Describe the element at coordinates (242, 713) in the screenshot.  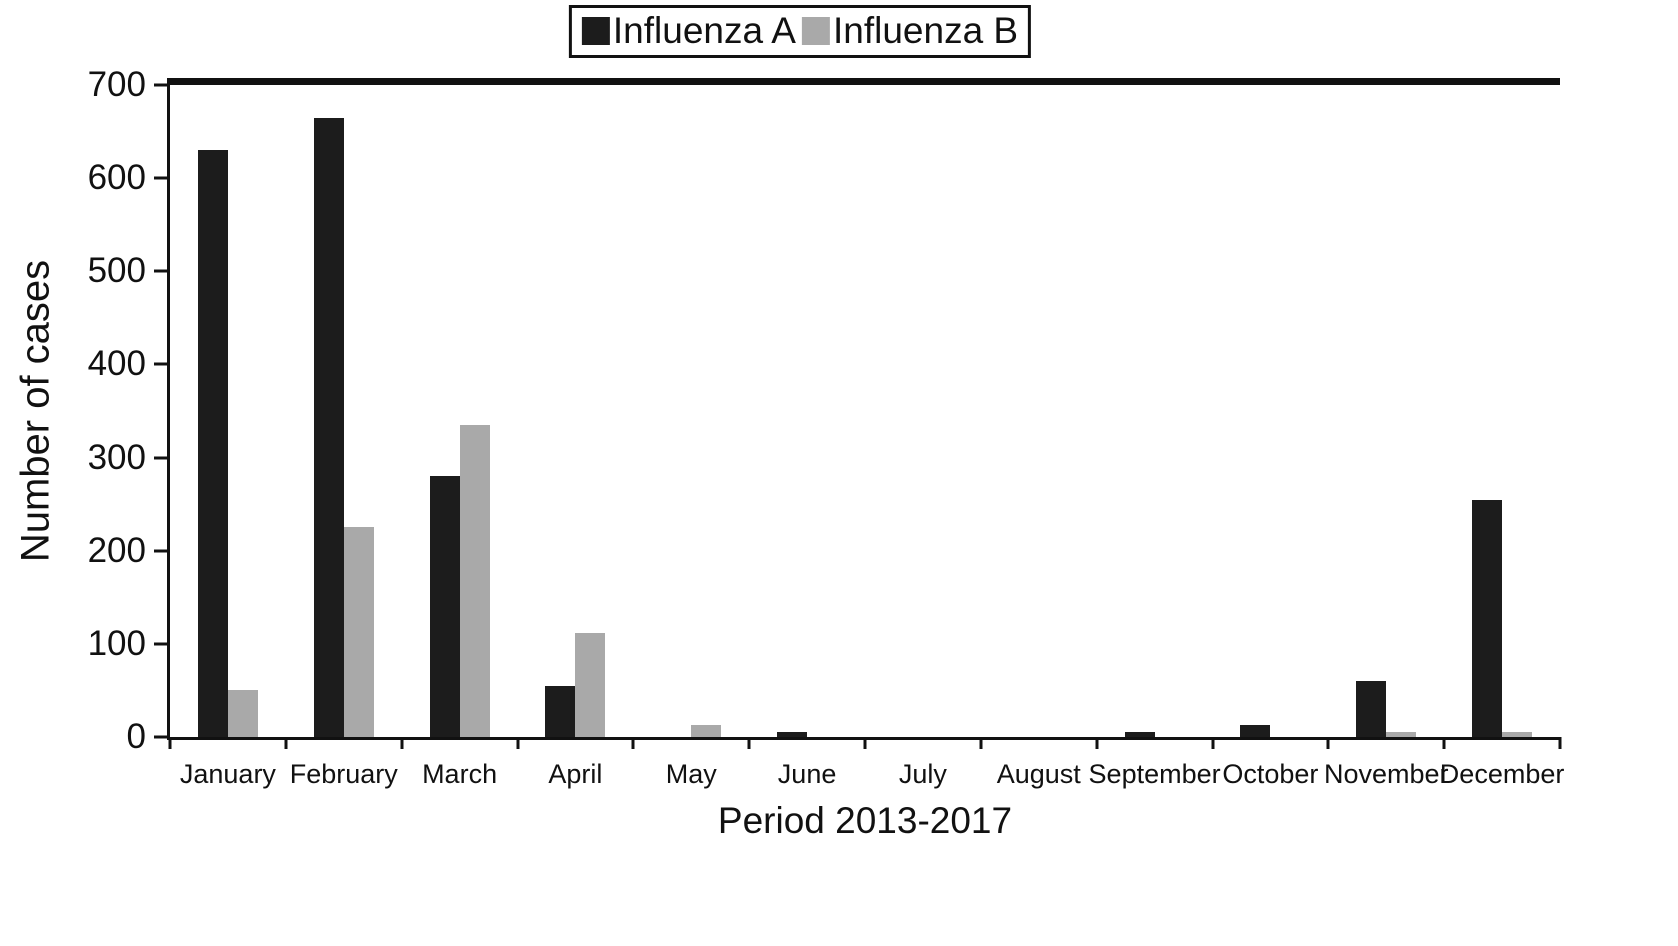
I see `bar-influenza-b-january` at that location.